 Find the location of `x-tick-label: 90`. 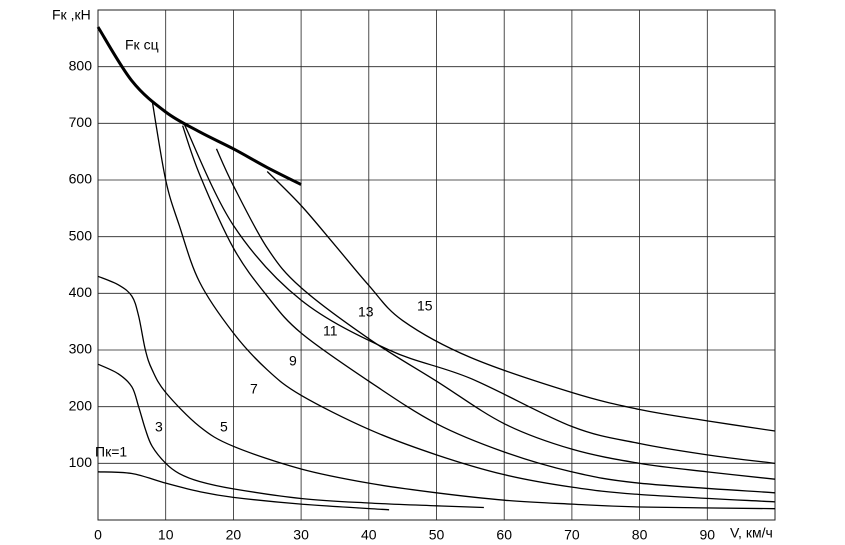

x-tick-label: 90 is located at coordinates (708, 535).